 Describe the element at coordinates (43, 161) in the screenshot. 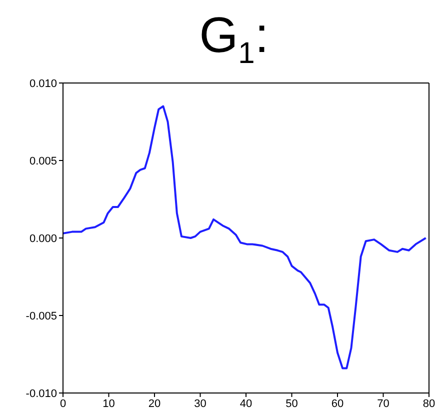

I see `y-tick-label: 0.005` at that location.